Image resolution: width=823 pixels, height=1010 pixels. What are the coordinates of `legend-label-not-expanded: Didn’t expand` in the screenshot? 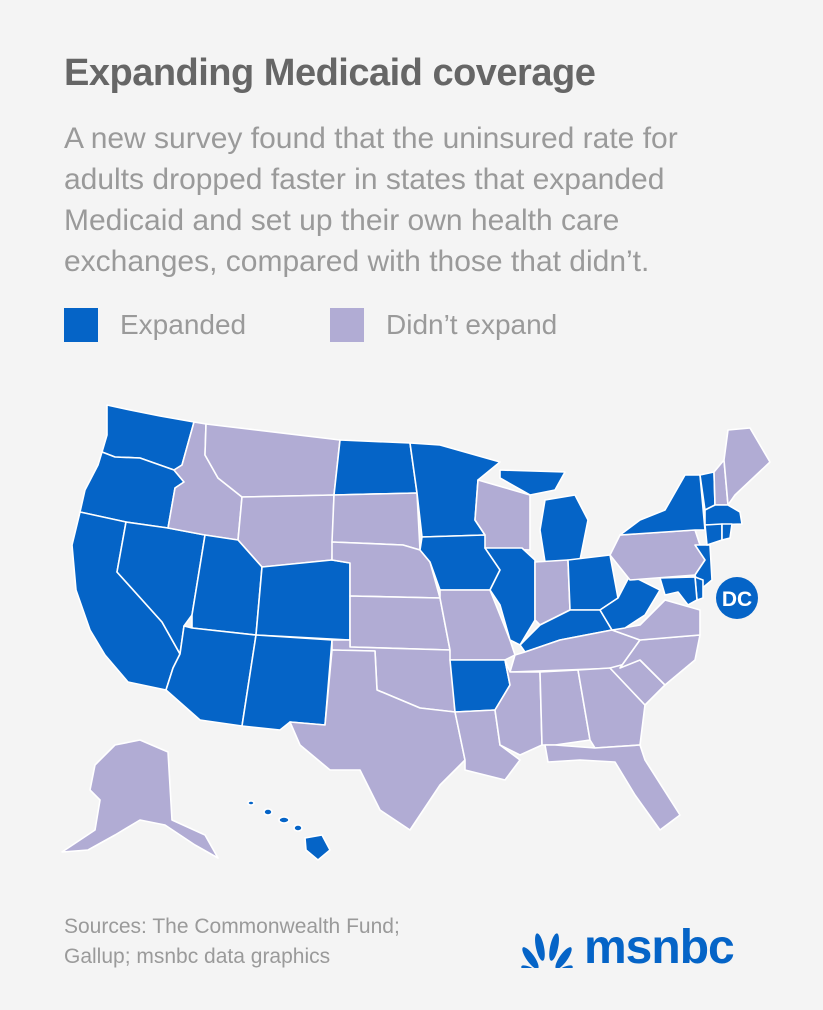 It's located at (472, 324).